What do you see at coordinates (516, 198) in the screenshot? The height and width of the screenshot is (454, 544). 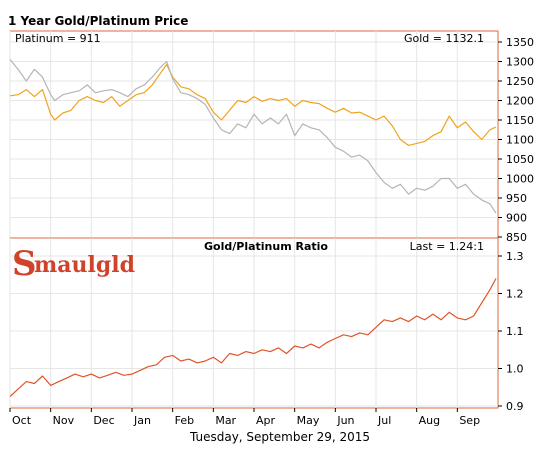 I see `y-tick-label: 950` at bounding box center [516, 198].